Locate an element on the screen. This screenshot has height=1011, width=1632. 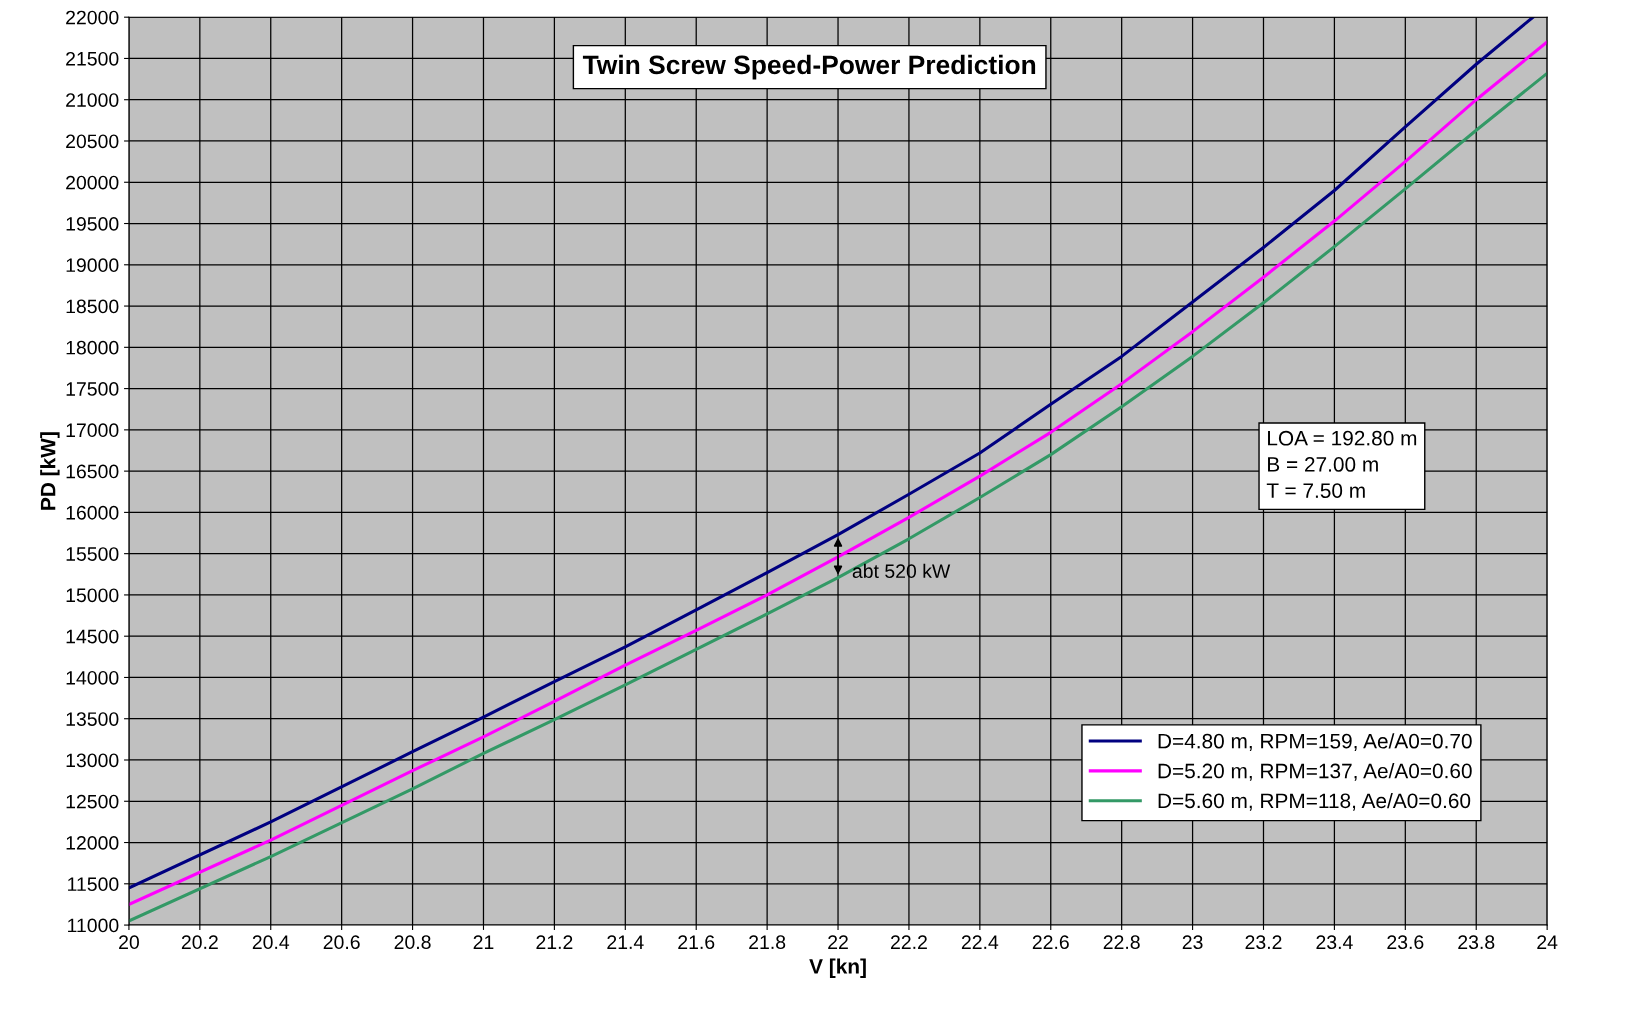
y-tick-label: 15500 is located at coordinates (92, 554).